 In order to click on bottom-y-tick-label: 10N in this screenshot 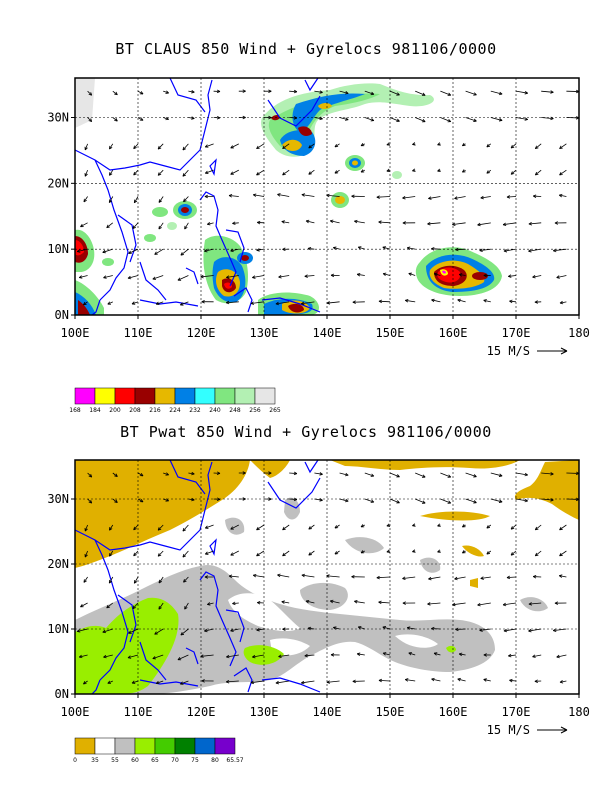, I will do `click(58, 629)`.